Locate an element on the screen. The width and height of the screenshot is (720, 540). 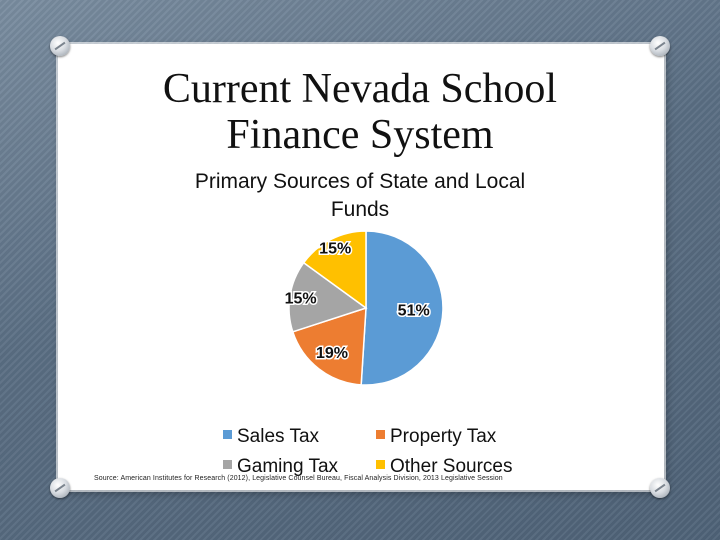
chart-subtitle-line: Primary Sources of State and Local is located at coordinates (360, 181).